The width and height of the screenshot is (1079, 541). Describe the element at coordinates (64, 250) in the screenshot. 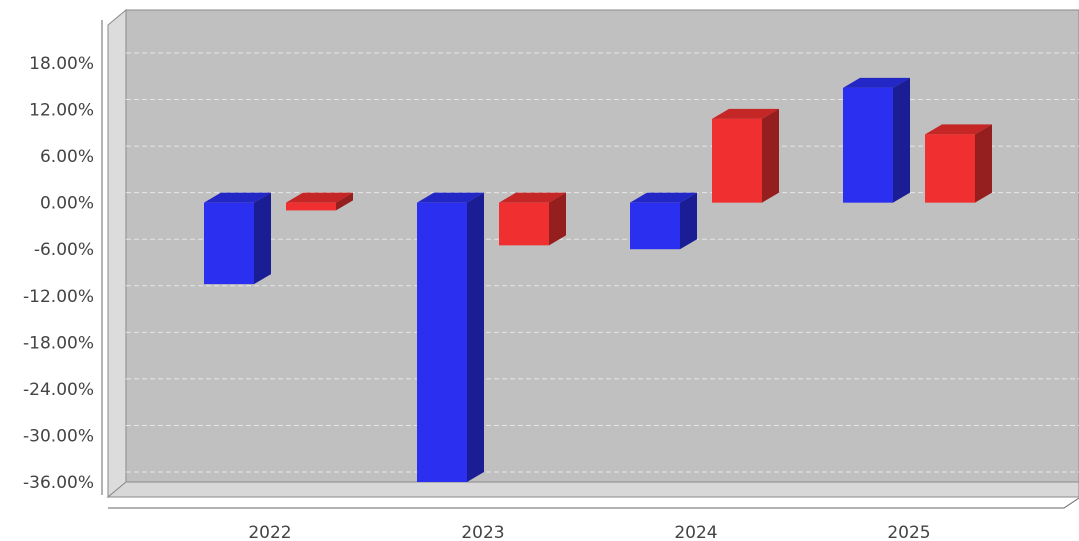

I see `y-tick-label: -6.00%` at that location.